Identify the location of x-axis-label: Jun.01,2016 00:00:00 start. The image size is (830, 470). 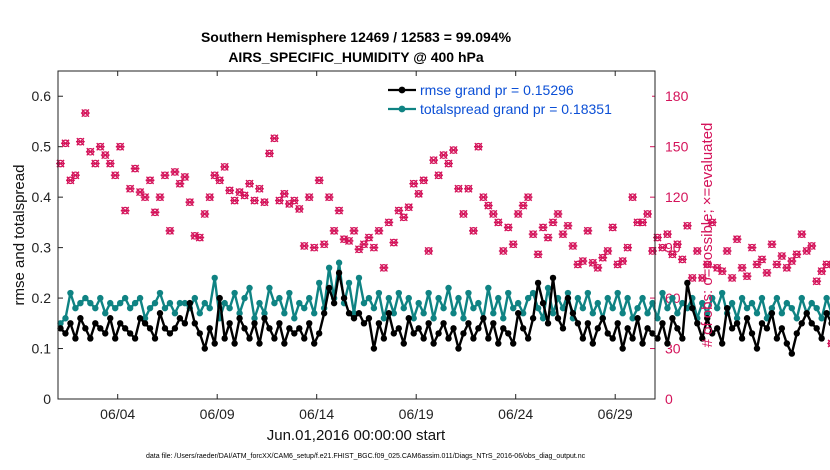
(356, 435).